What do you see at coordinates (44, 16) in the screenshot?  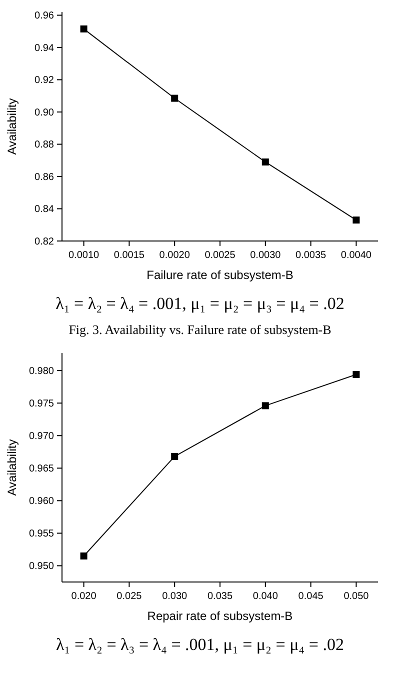 I see `y-tick-label: 0.96` at bounding box center [44, 16].